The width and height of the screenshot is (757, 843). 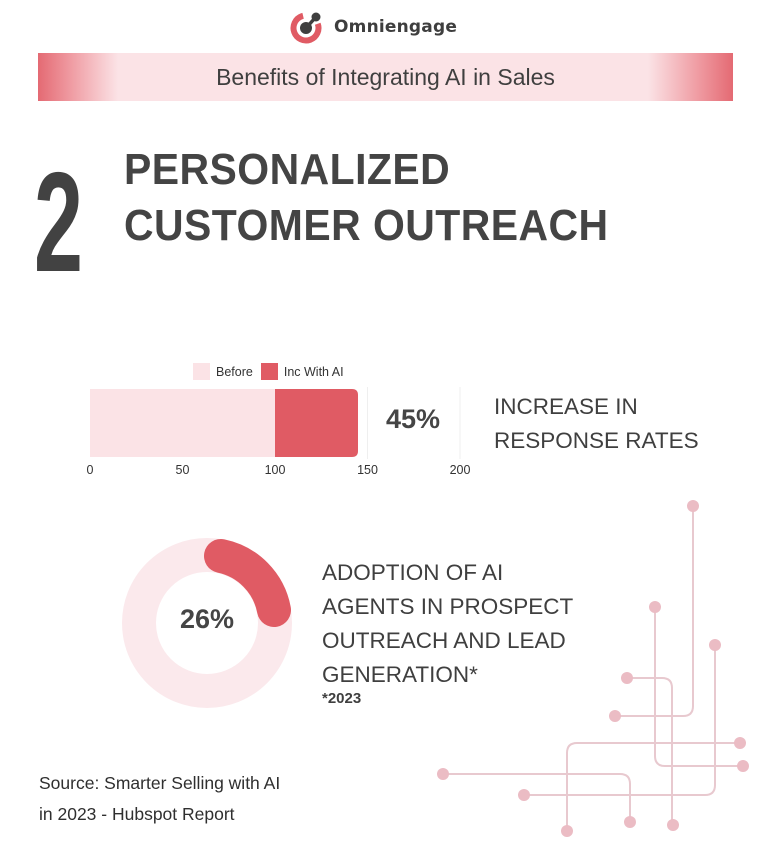 I want to click on x-tick-100: 100, so click(x=275, y=470).